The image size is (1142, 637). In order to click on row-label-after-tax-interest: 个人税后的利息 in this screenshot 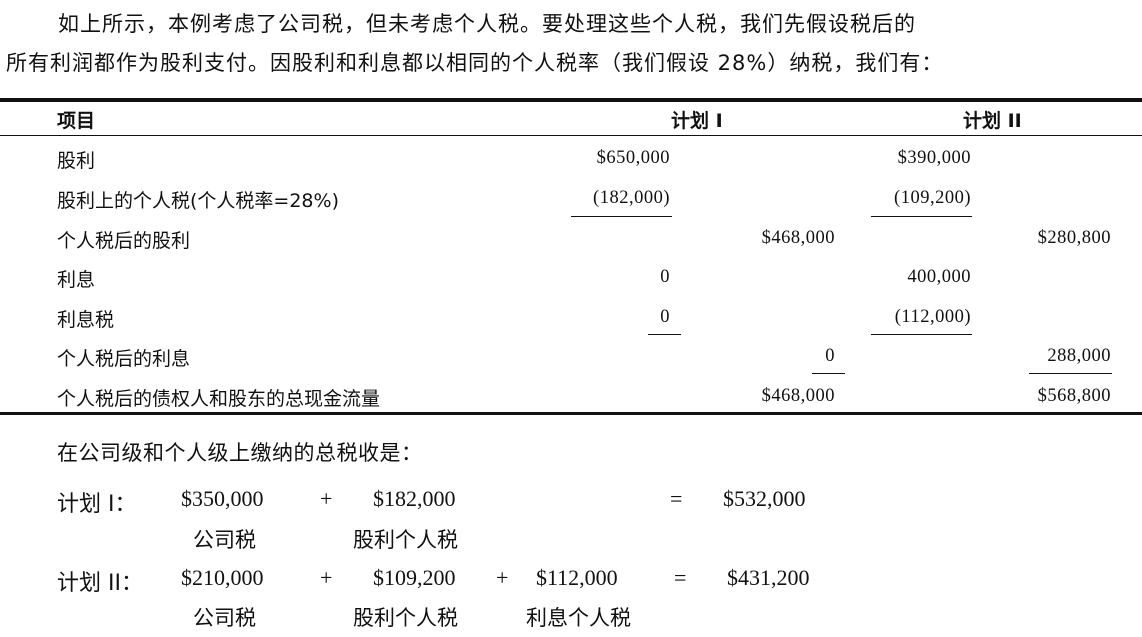, I will do `click(124, 359)`.